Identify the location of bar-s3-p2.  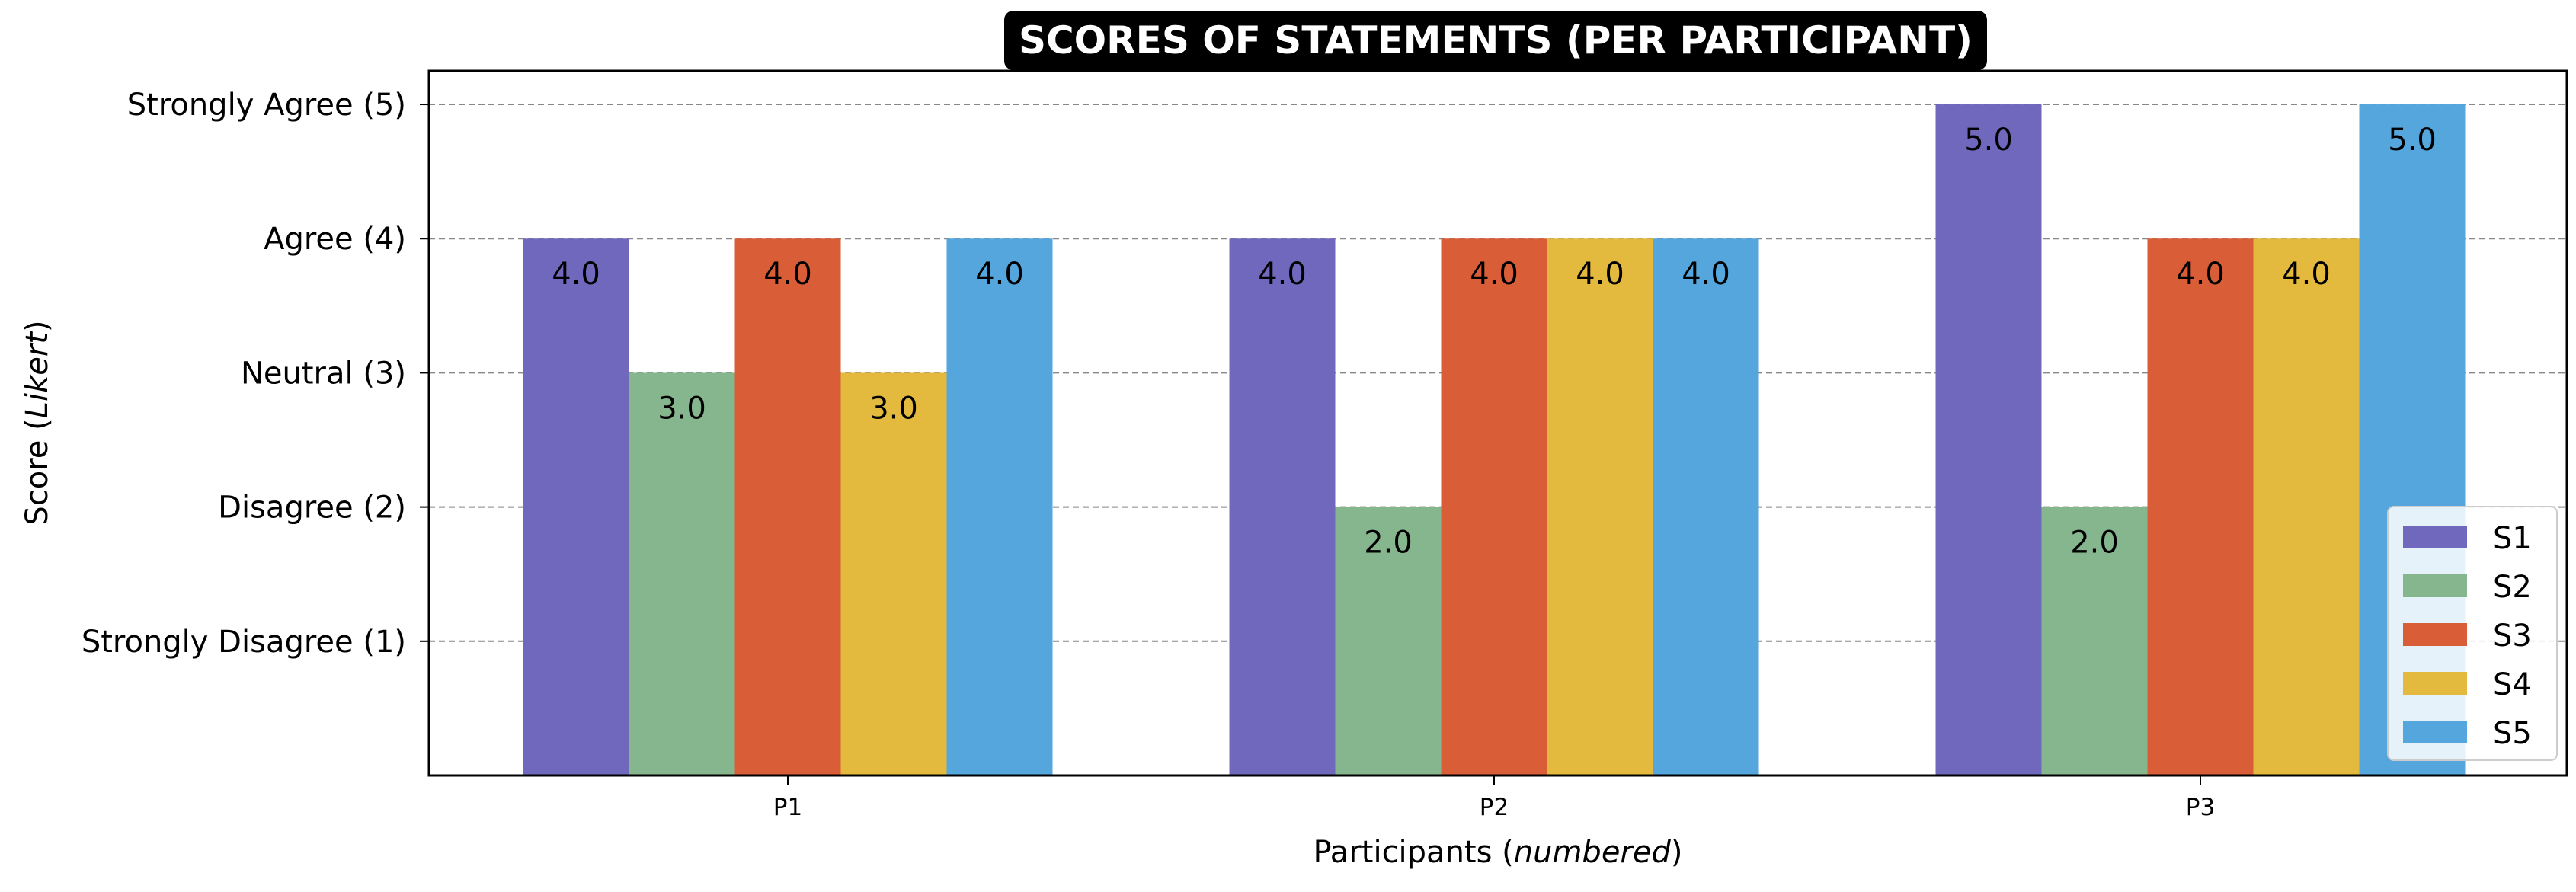
(1494, 506).